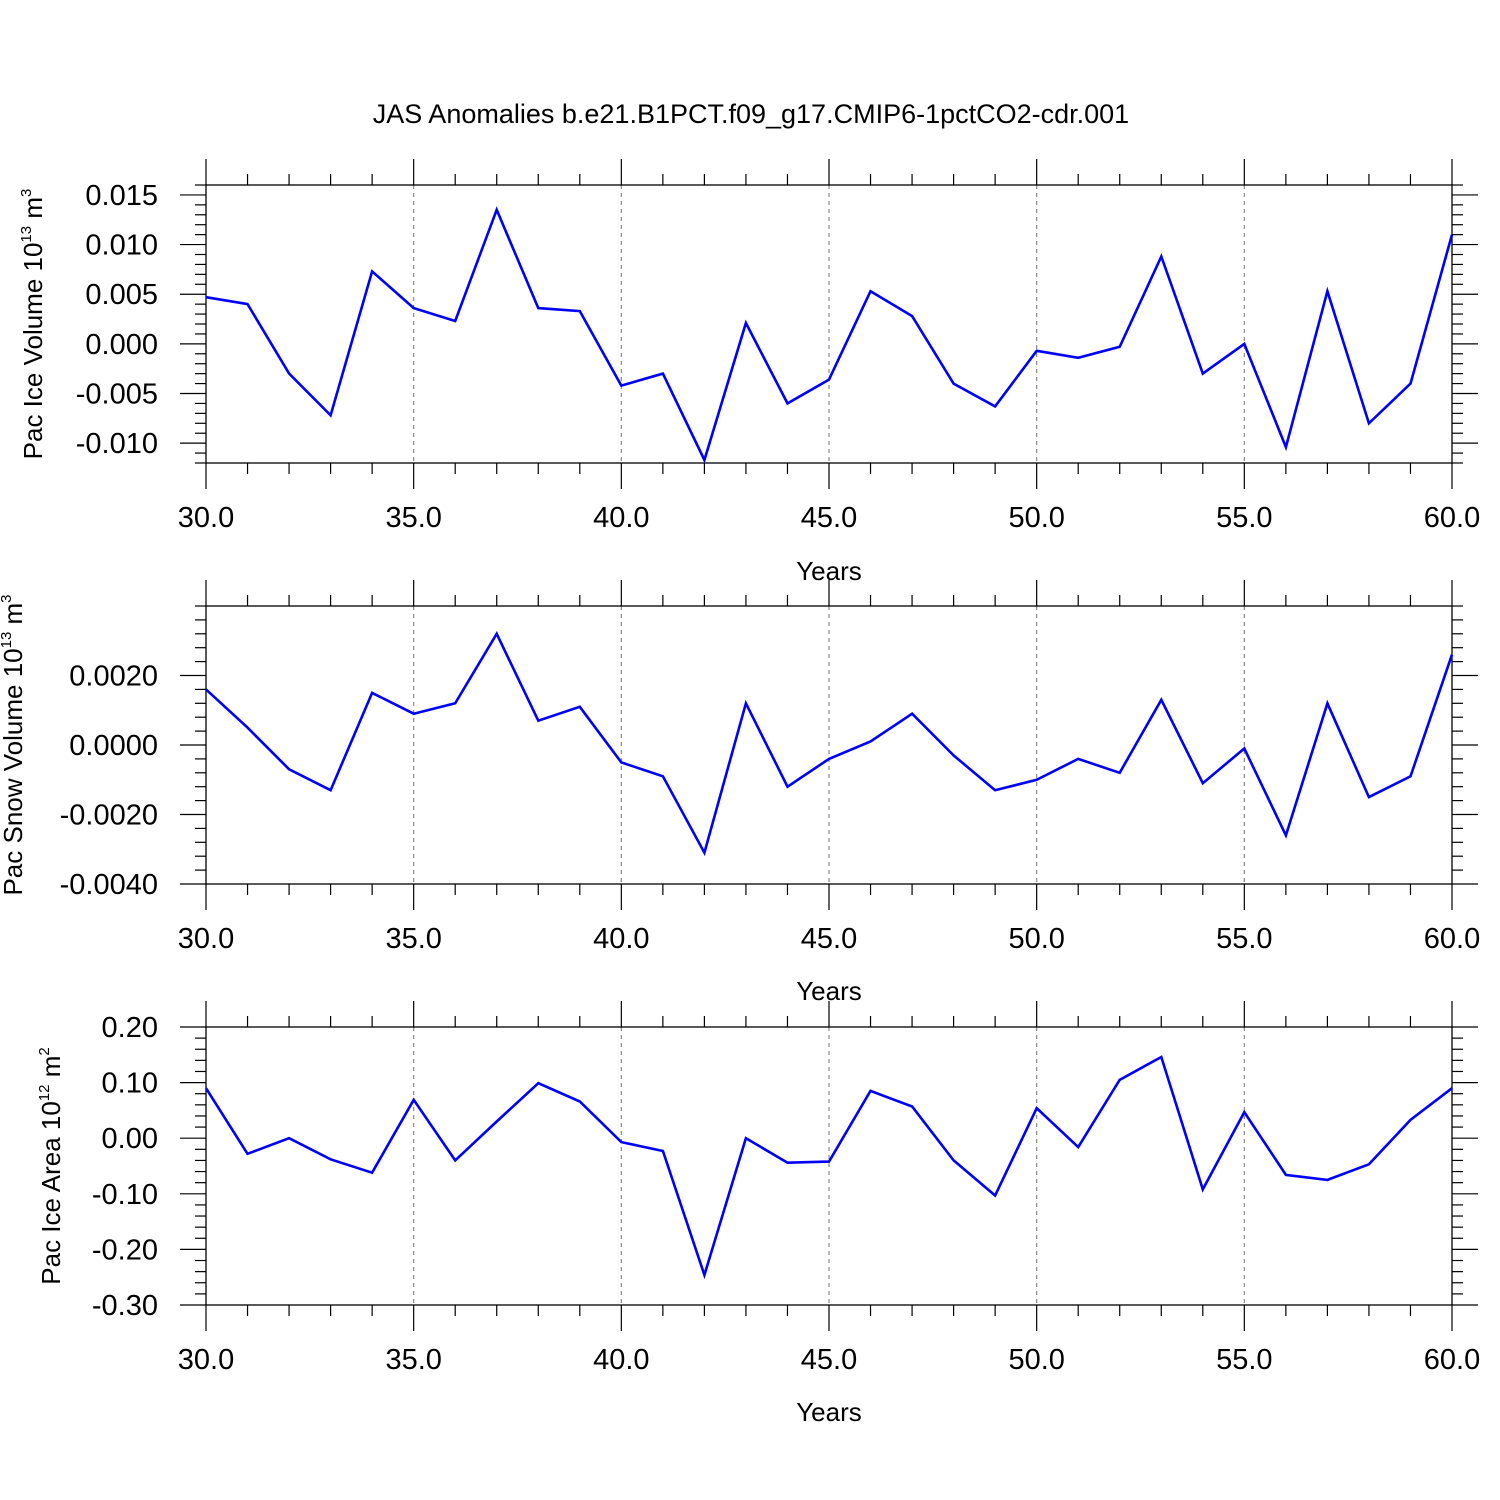 The height and width of the screenshot is (1500, 1500). Describe the element at coordinates (829, 1412) in the screenshot. I see `x-axis-label: Years` at that location.